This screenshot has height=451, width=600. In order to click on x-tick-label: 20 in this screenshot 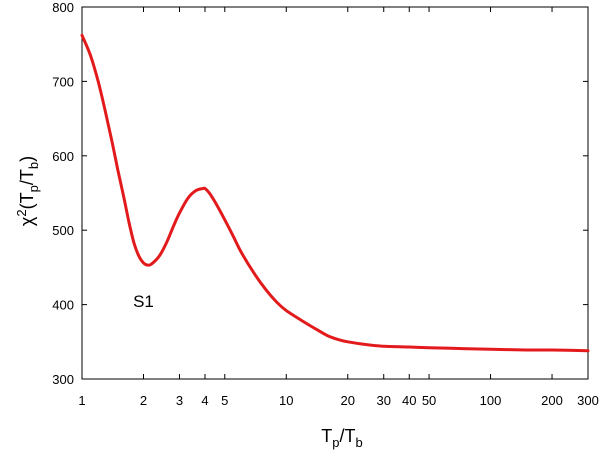, I will do `click(348, 400)`.